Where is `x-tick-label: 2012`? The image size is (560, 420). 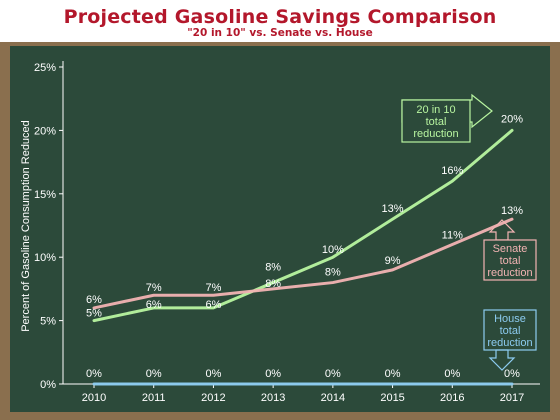
x-tick-label: 2012 is located at coordinates (213, 398).